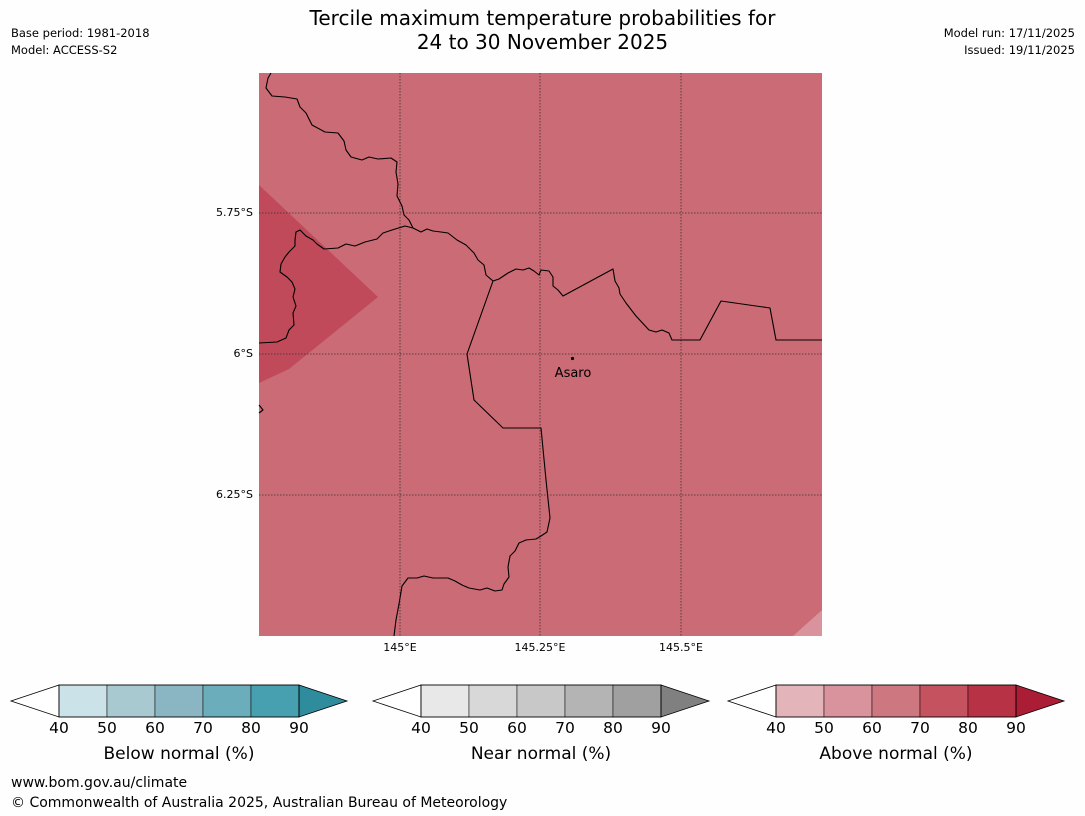  Describe the element at coordinates (824, 728) in the screenshot. I see `cb-above-tick: 50` at that location.